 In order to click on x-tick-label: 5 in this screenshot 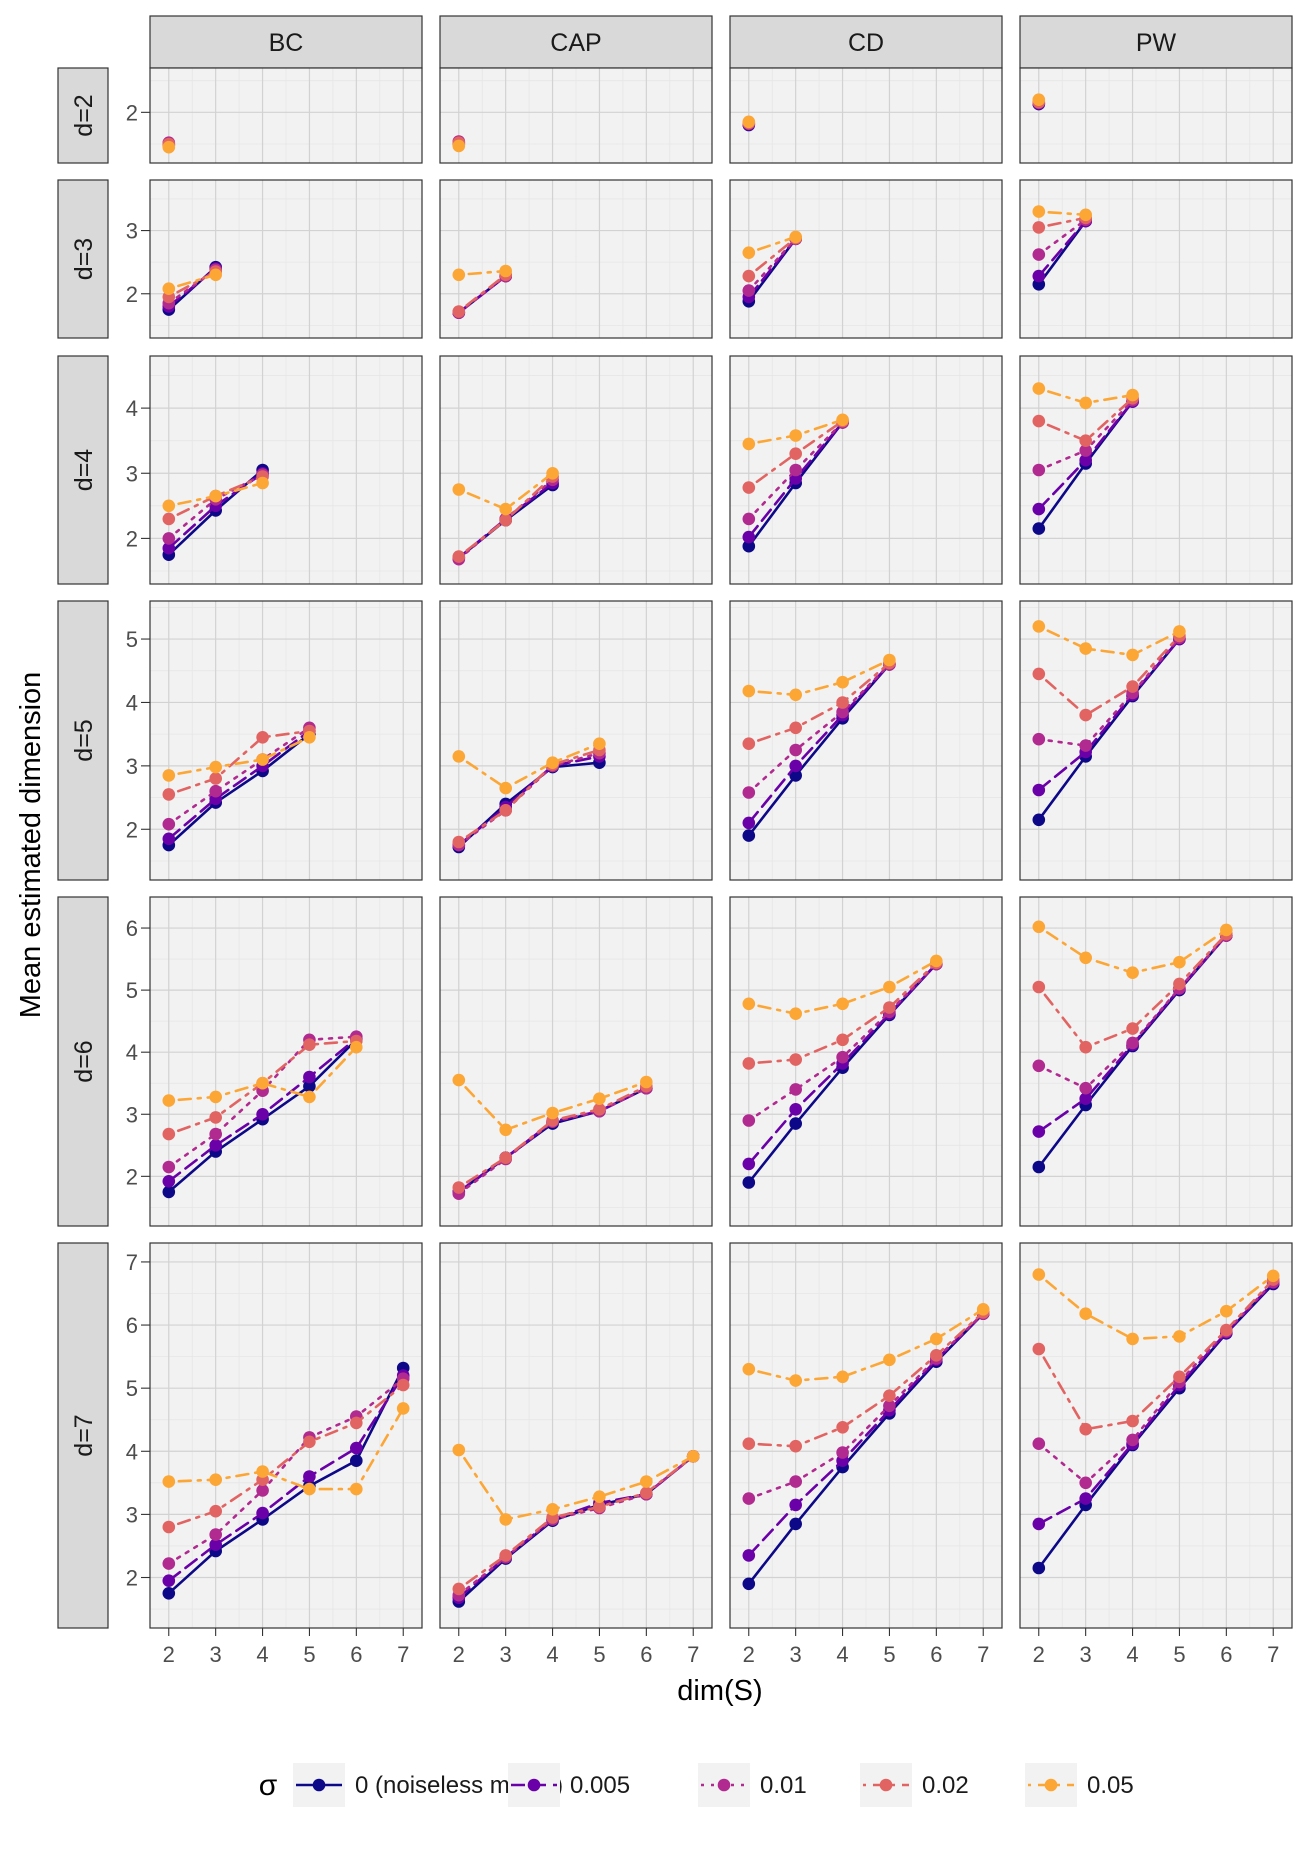, I will do `click(889, 1654)`.